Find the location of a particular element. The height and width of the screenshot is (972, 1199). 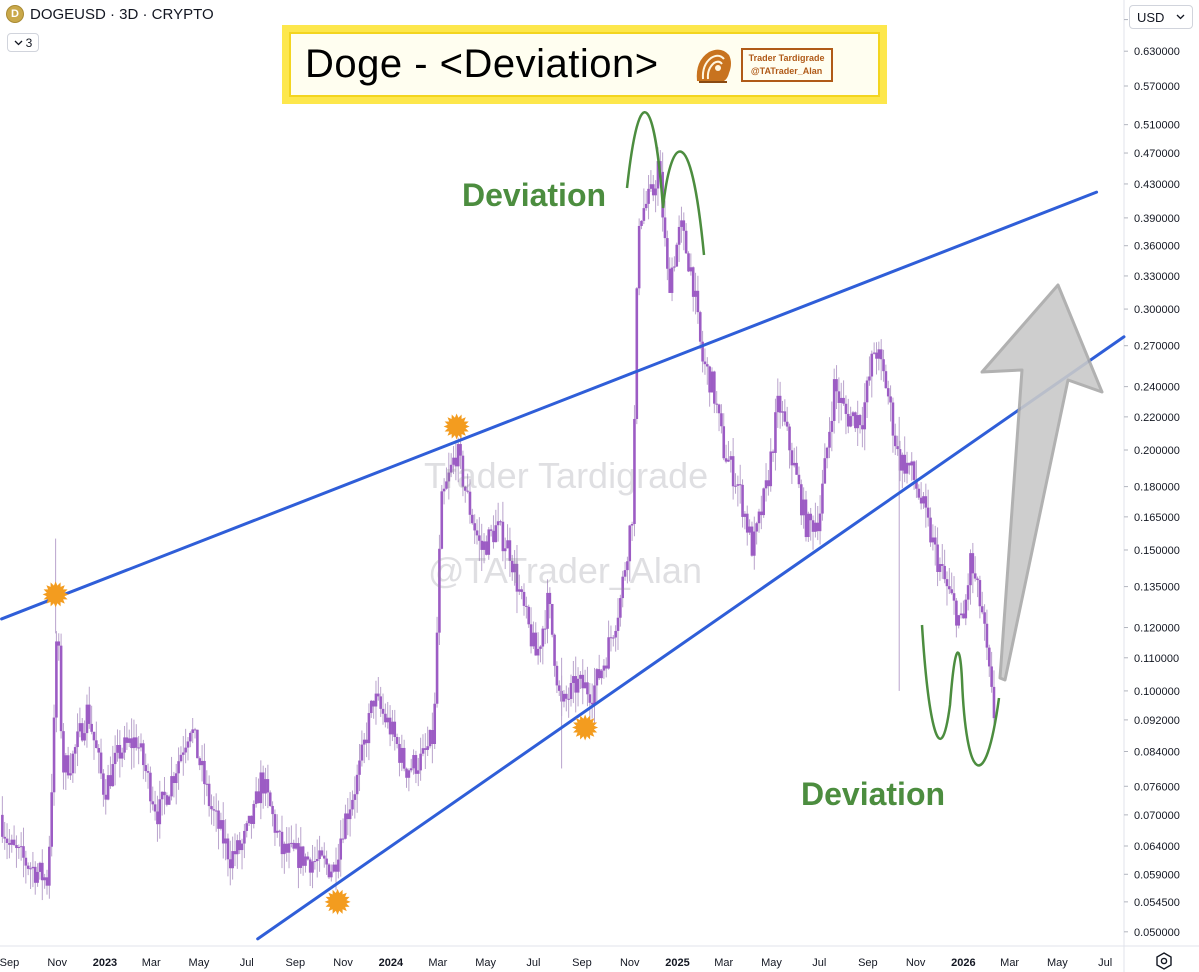

price-tick-label: 0.630000 is located at coordinates (1157, 52).